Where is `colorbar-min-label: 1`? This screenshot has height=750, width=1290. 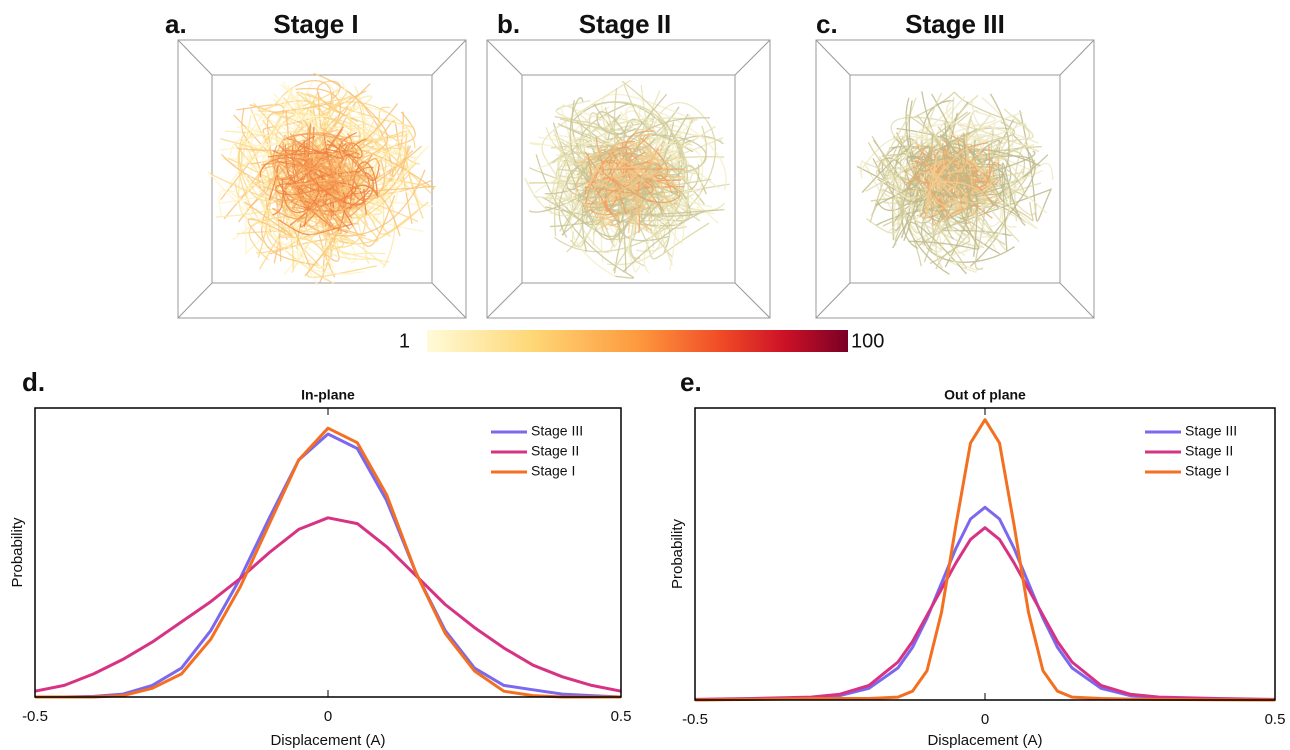 colorbar-min-label: 1 is located at coordinates (404, 341).